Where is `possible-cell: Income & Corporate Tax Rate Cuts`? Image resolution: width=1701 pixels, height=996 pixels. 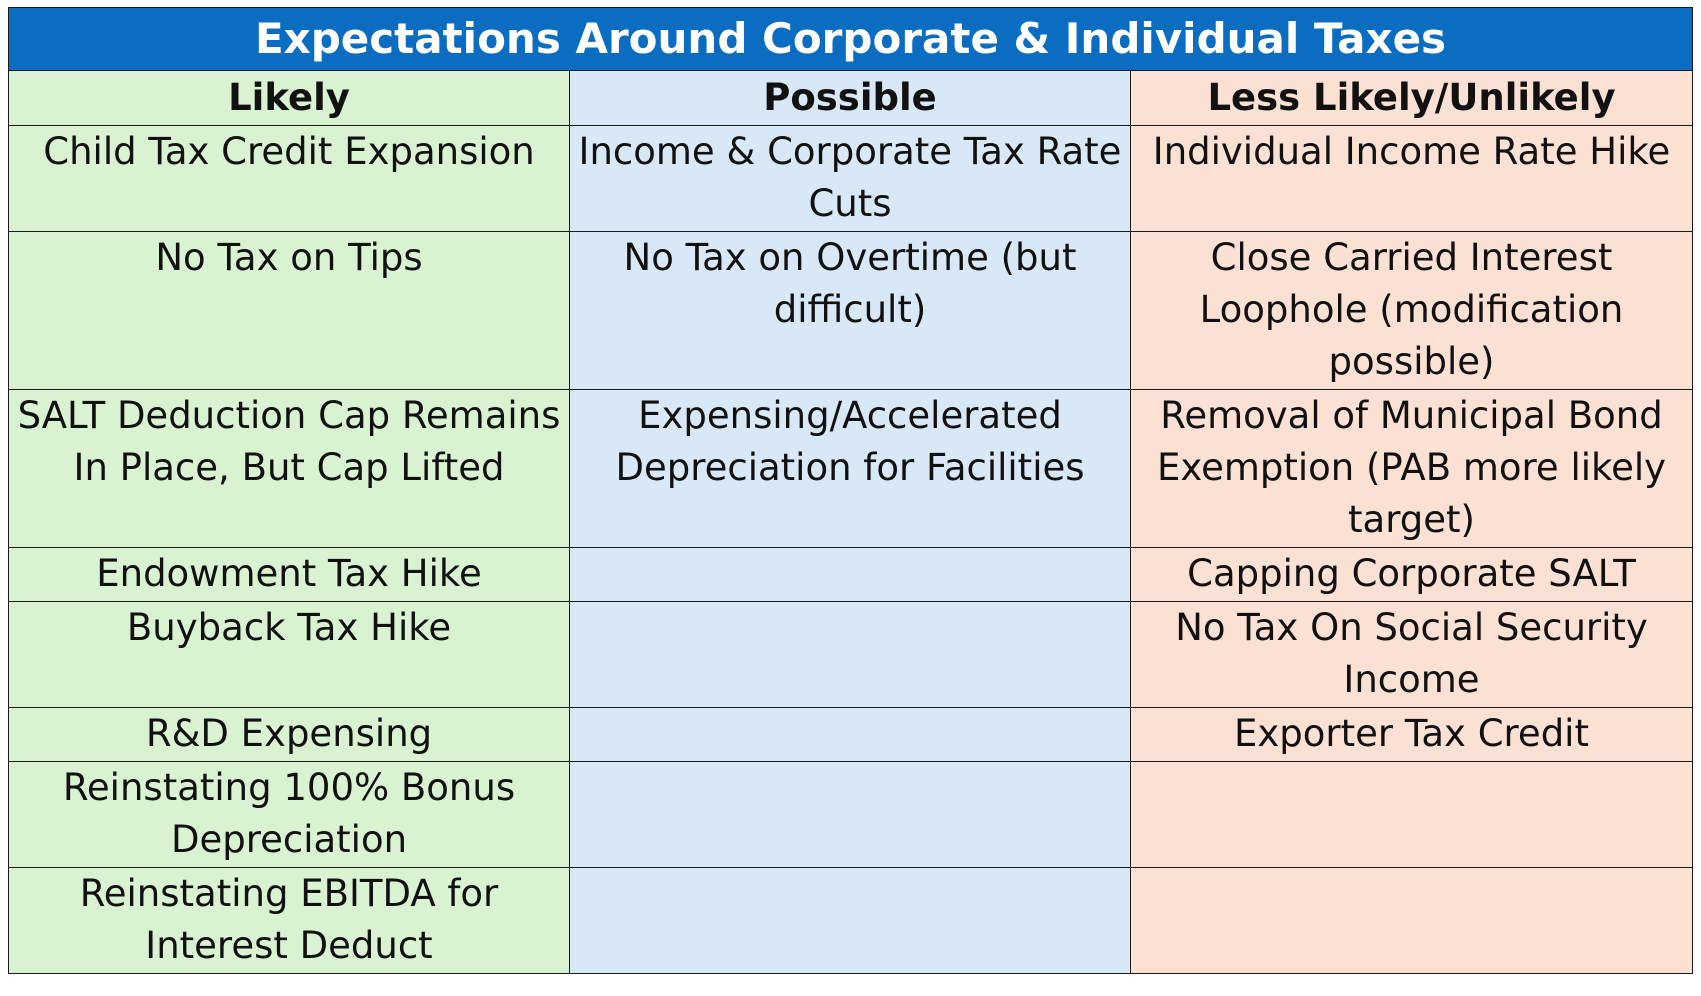
possible-cell: Income & Corporate Tax Rate Cuts is located at coordinates (850, 178).